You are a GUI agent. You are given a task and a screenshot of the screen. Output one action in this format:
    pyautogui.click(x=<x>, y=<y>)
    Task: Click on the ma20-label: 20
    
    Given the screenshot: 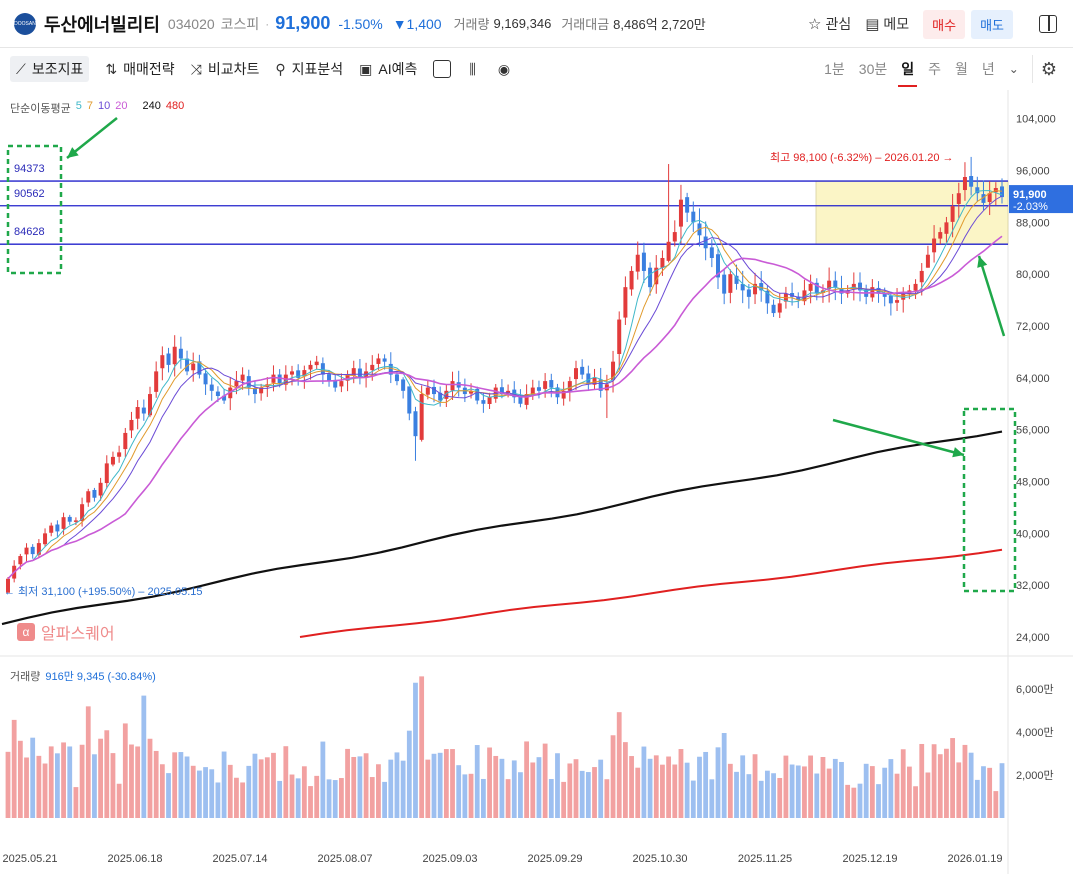 What is the action you would take?
    pyautogui.click(x=121, y=106)
    